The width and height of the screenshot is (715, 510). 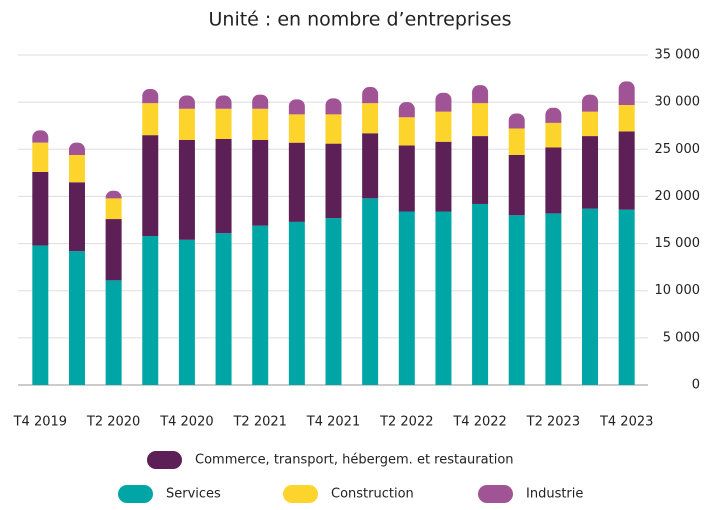 What do you see at coordinates (554, 494) in the screenshot?
I see `legend-label: Industrie` at bounding box center [554, 494].